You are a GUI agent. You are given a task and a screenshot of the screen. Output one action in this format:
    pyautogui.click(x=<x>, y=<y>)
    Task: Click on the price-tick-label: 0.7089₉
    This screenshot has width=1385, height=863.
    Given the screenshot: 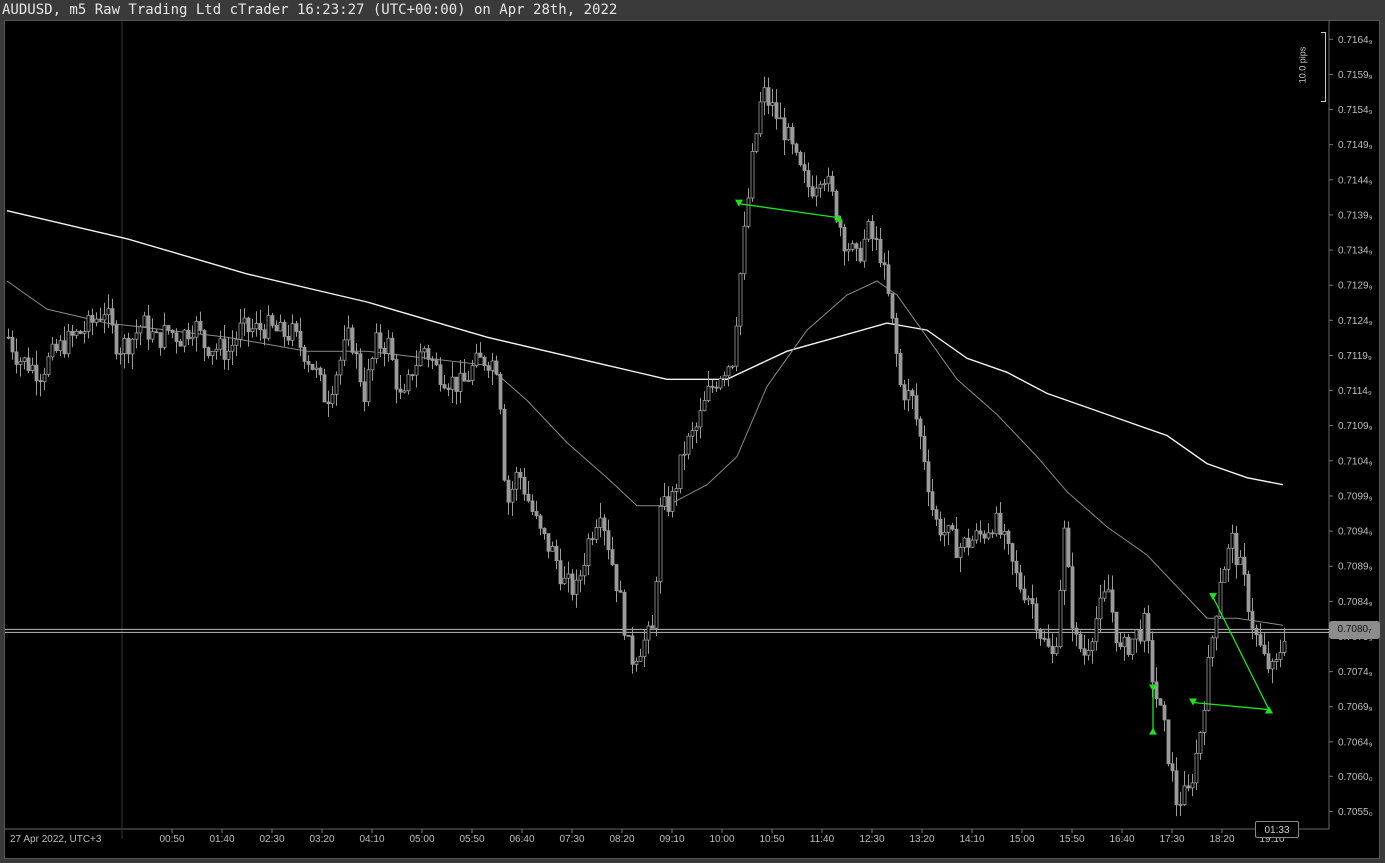 What is the action you would take?
    pyautogui.click(x=1355, y=567)
    